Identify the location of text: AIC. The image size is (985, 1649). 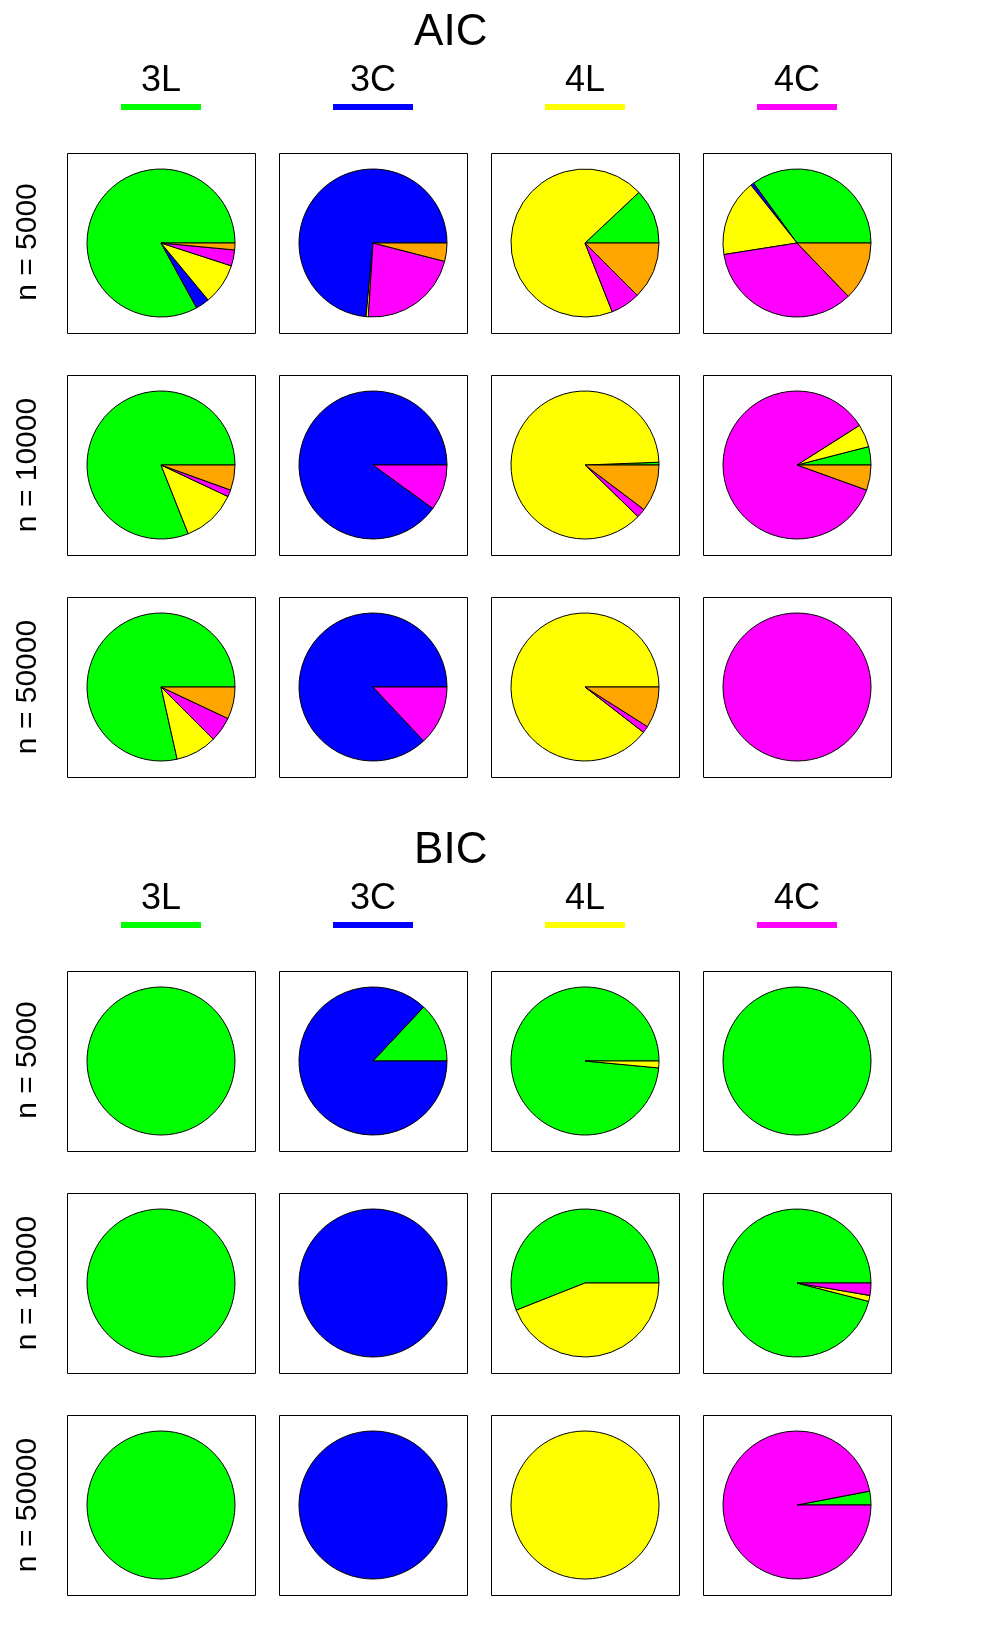
(451, 29).